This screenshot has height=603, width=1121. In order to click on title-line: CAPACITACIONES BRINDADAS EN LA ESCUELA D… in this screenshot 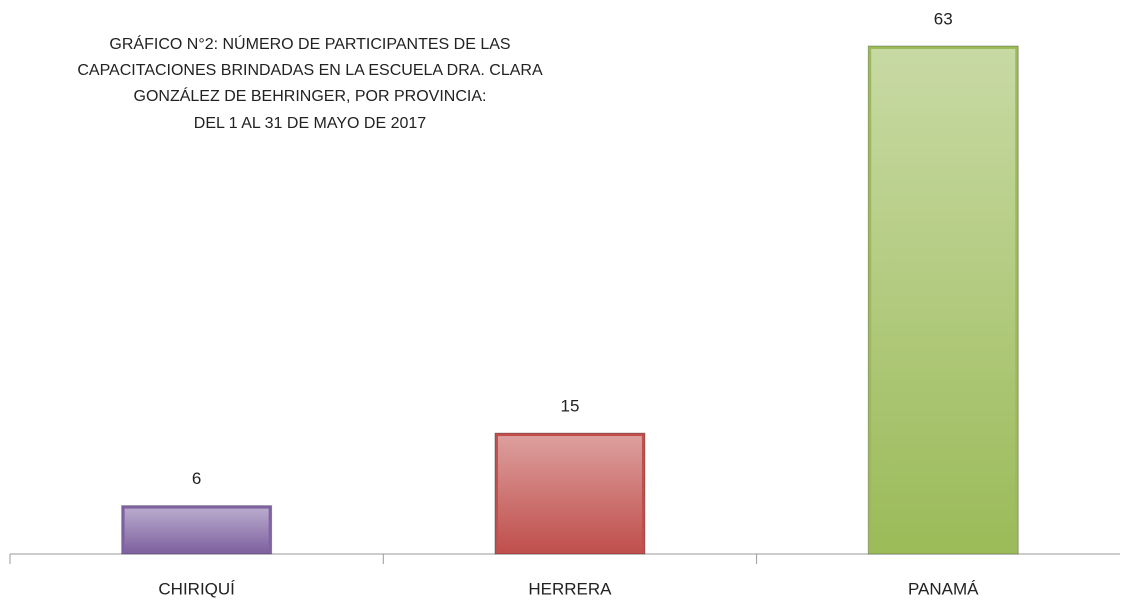, I will do `click(310, 70)`.